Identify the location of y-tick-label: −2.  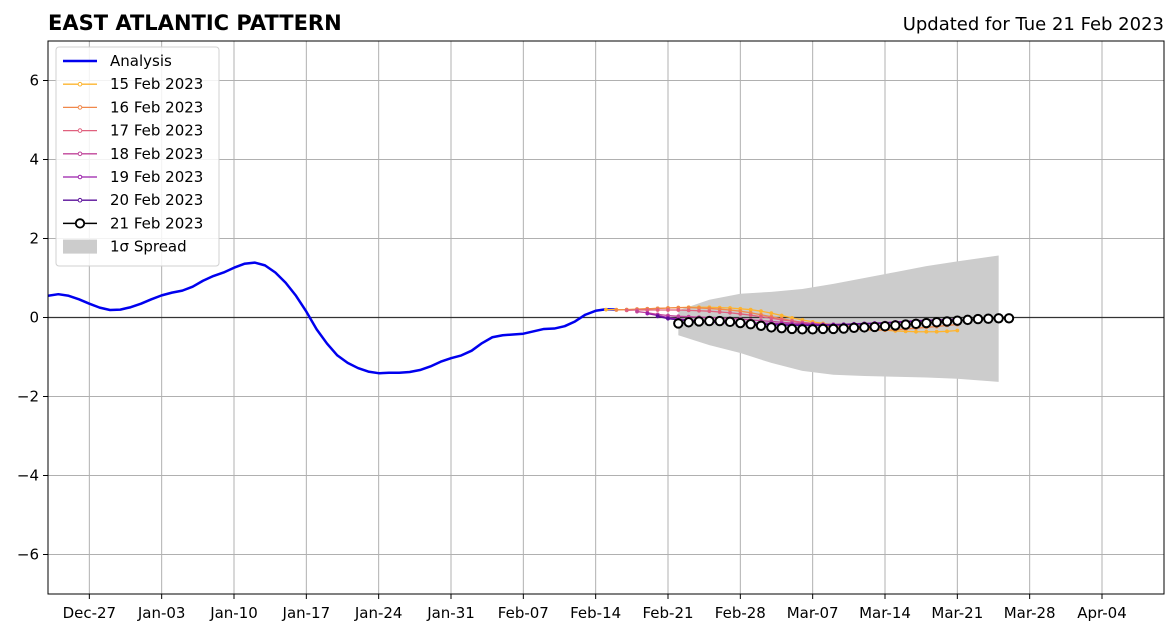
(28, 397).